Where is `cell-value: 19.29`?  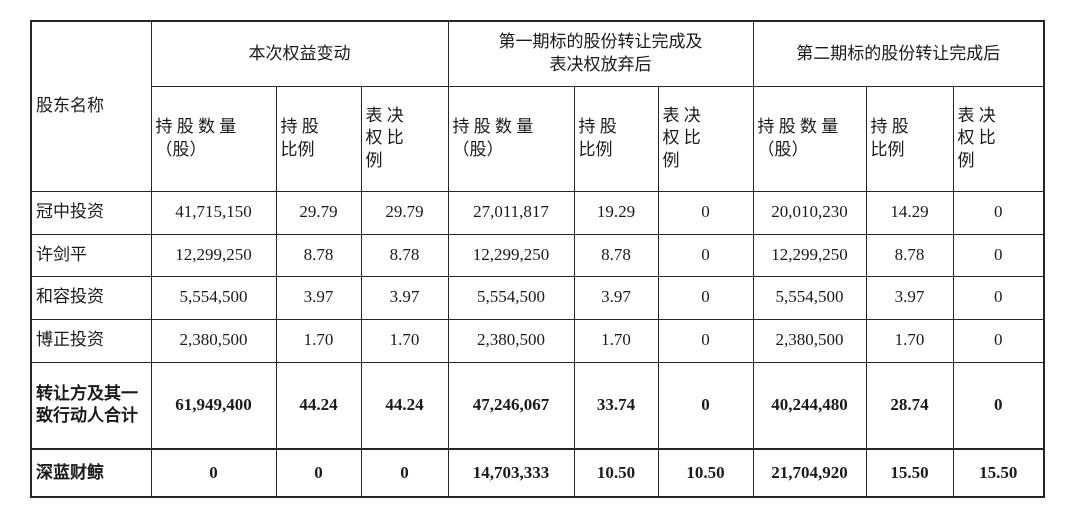
cell-value: 19.29 is located at coordinates (616, 212).